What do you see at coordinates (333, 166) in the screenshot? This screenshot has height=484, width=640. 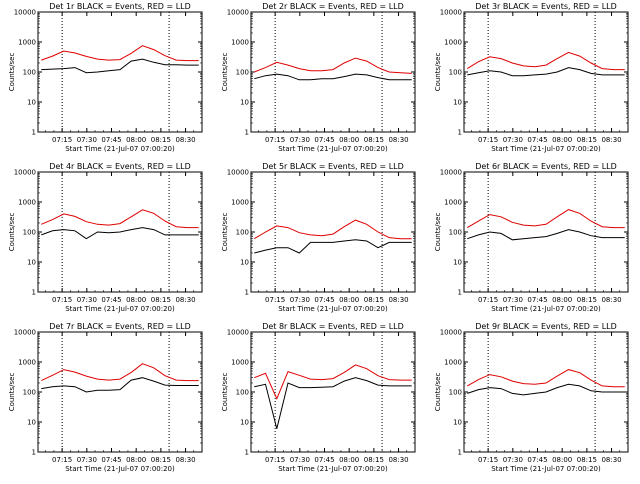 I see `chart-title: Det 5r BLACK = Events, RED = LLD` at bounding box center [333, 166].